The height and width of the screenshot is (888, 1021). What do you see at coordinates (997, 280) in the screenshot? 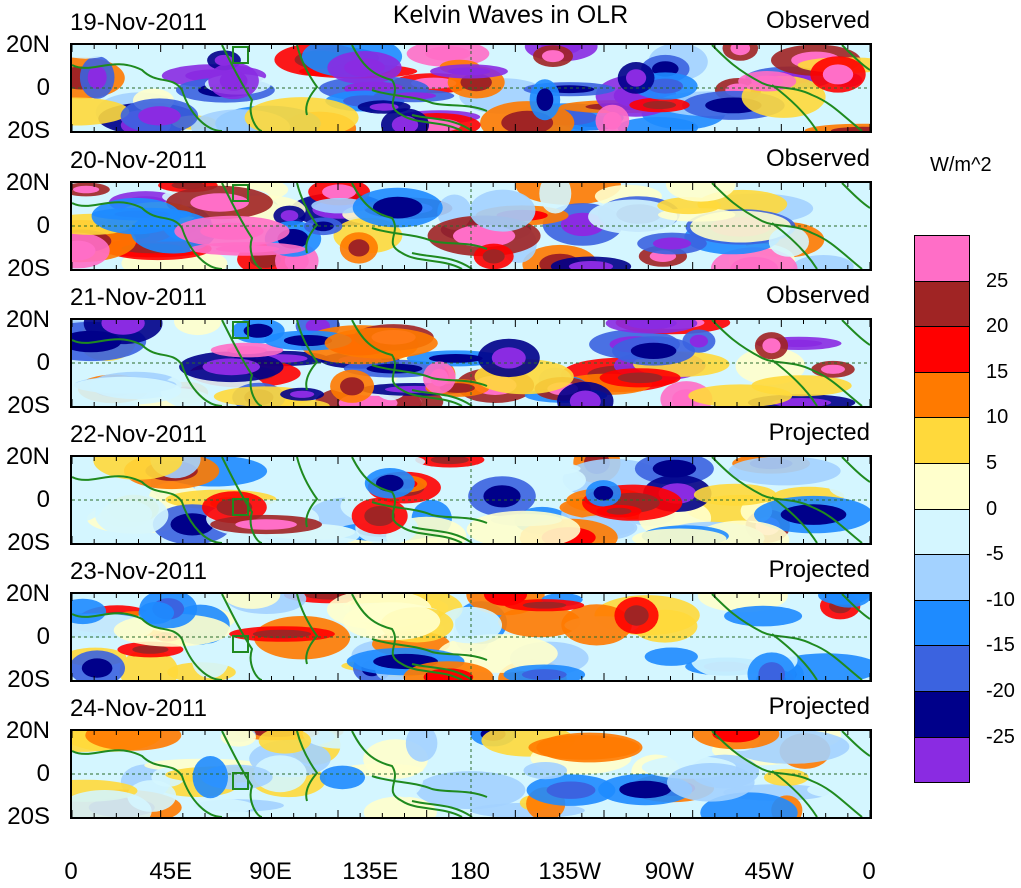
I see `colorbar-level-label: 25` at bounding box center [997, 280].